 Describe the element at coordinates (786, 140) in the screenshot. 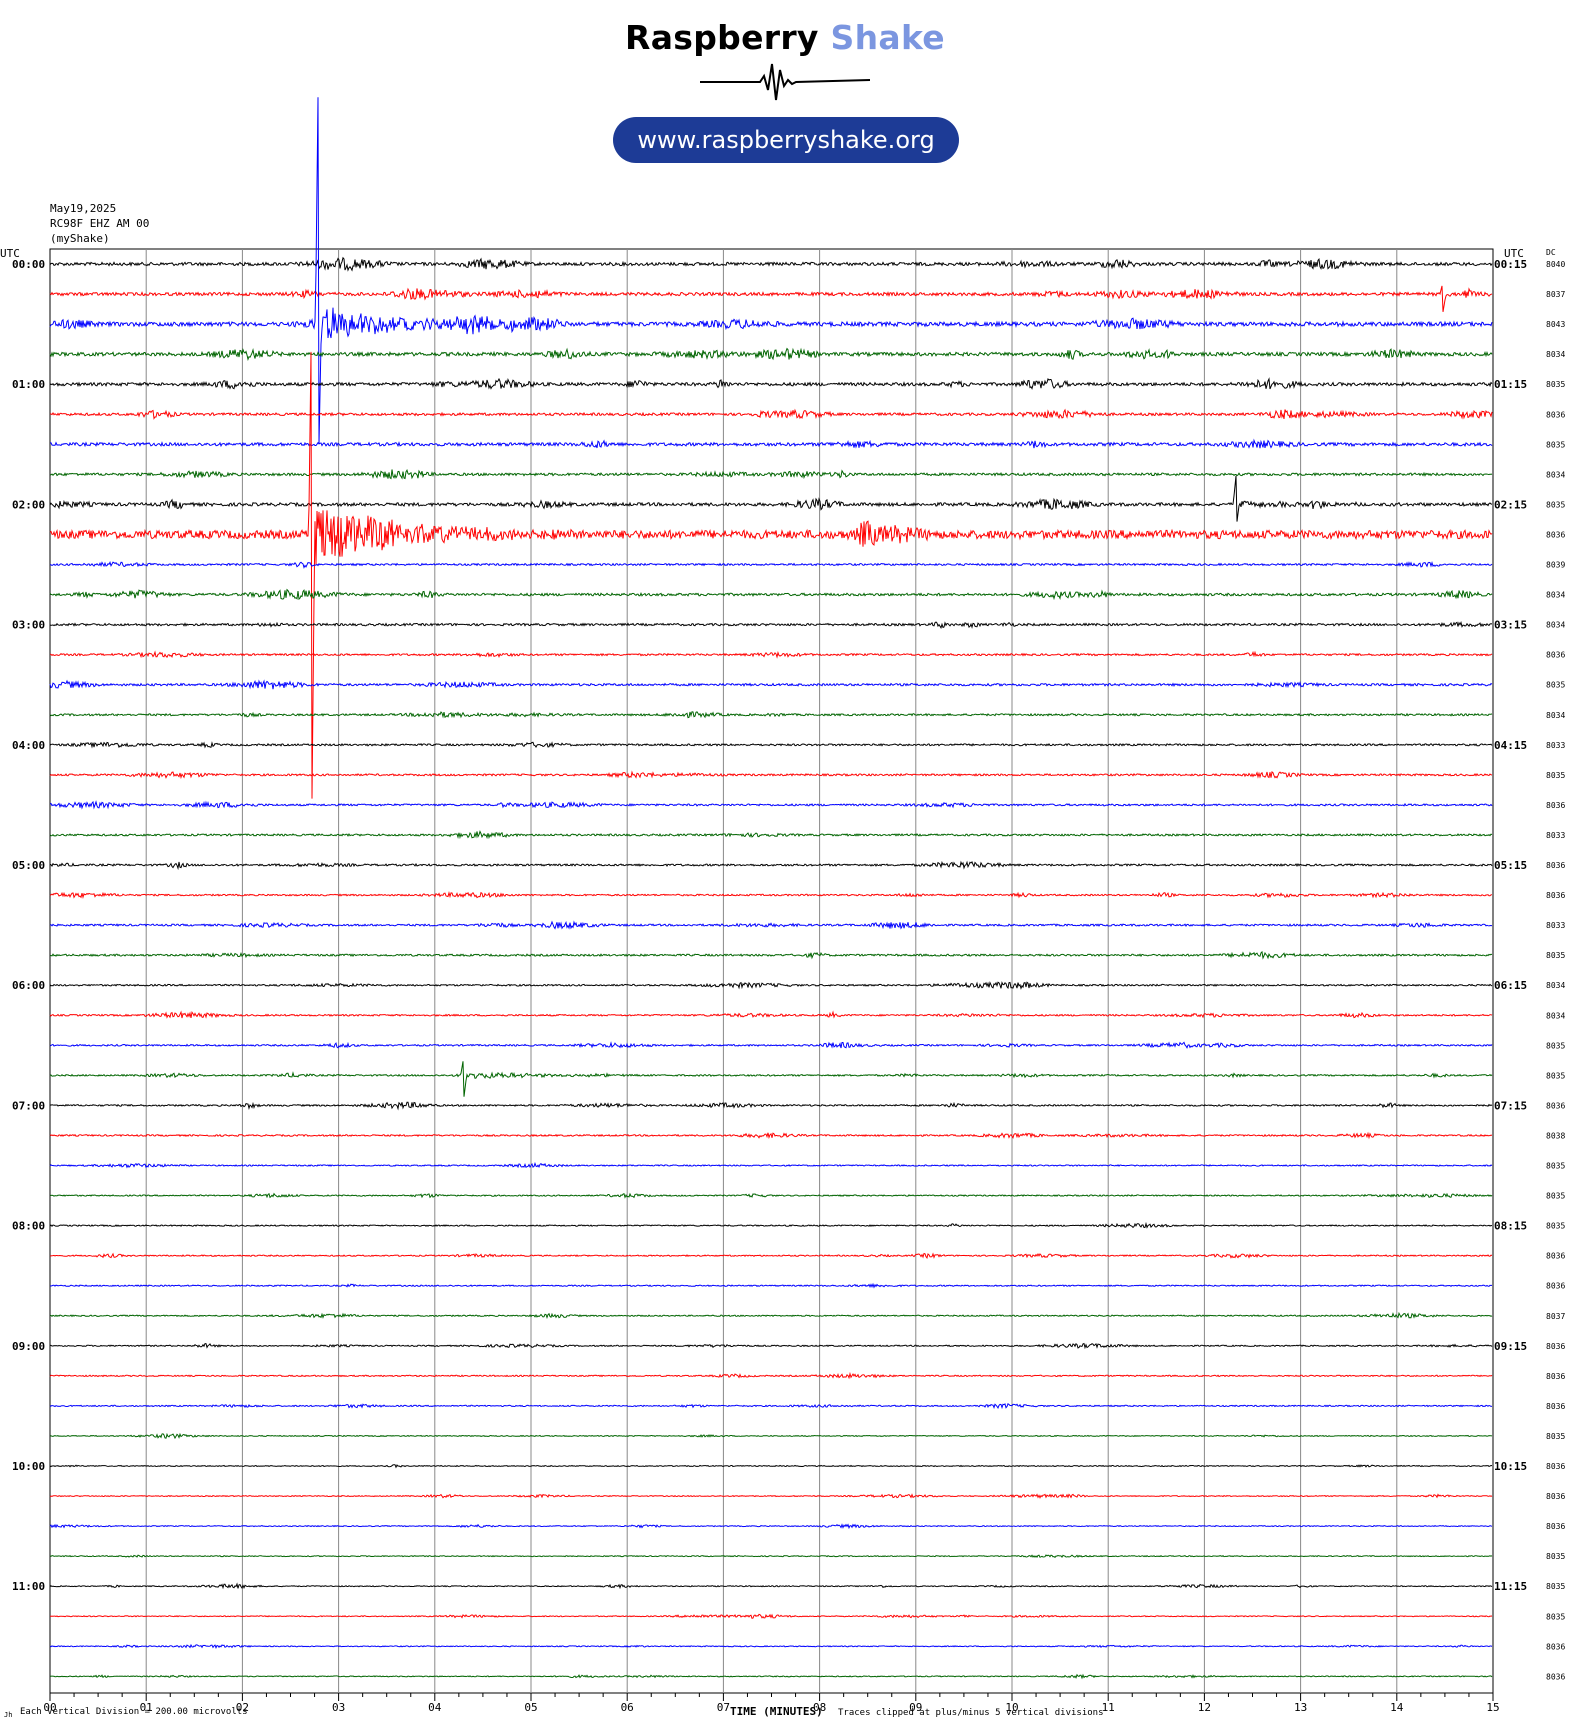

I see `website-link: www.raspberryshake.org` at that location.